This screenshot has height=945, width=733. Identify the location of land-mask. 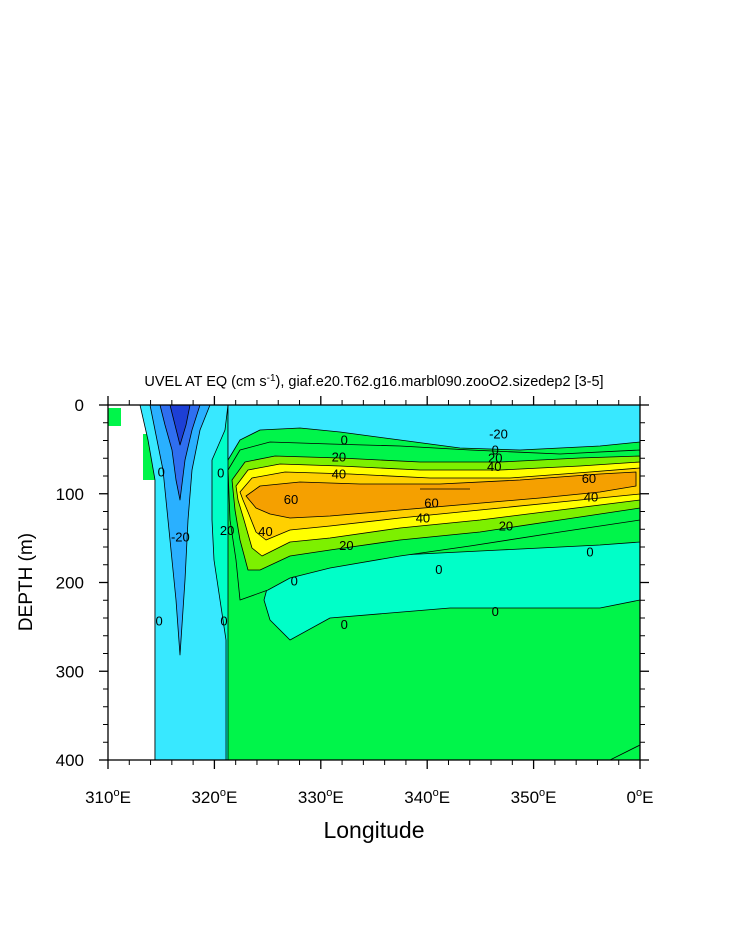
(131, 582).